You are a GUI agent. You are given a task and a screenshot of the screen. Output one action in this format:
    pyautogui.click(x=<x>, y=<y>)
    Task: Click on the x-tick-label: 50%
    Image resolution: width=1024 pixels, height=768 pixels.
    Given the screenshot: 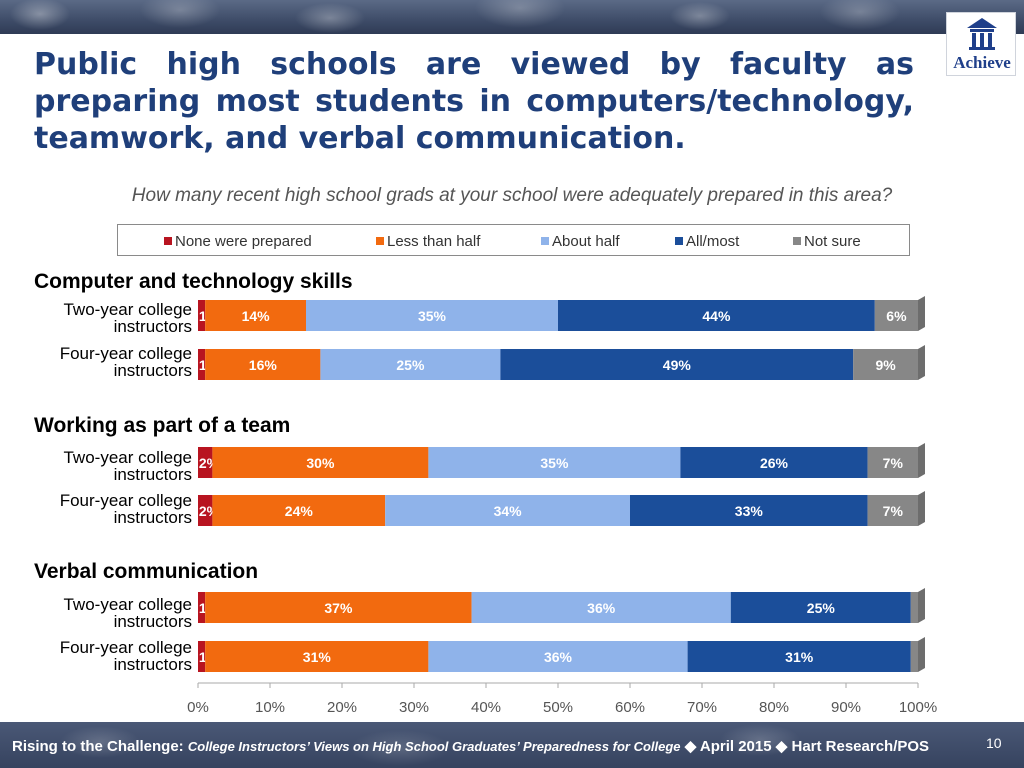 What is the action you would take?
    pyautogui.click(x=558, y=707)
    